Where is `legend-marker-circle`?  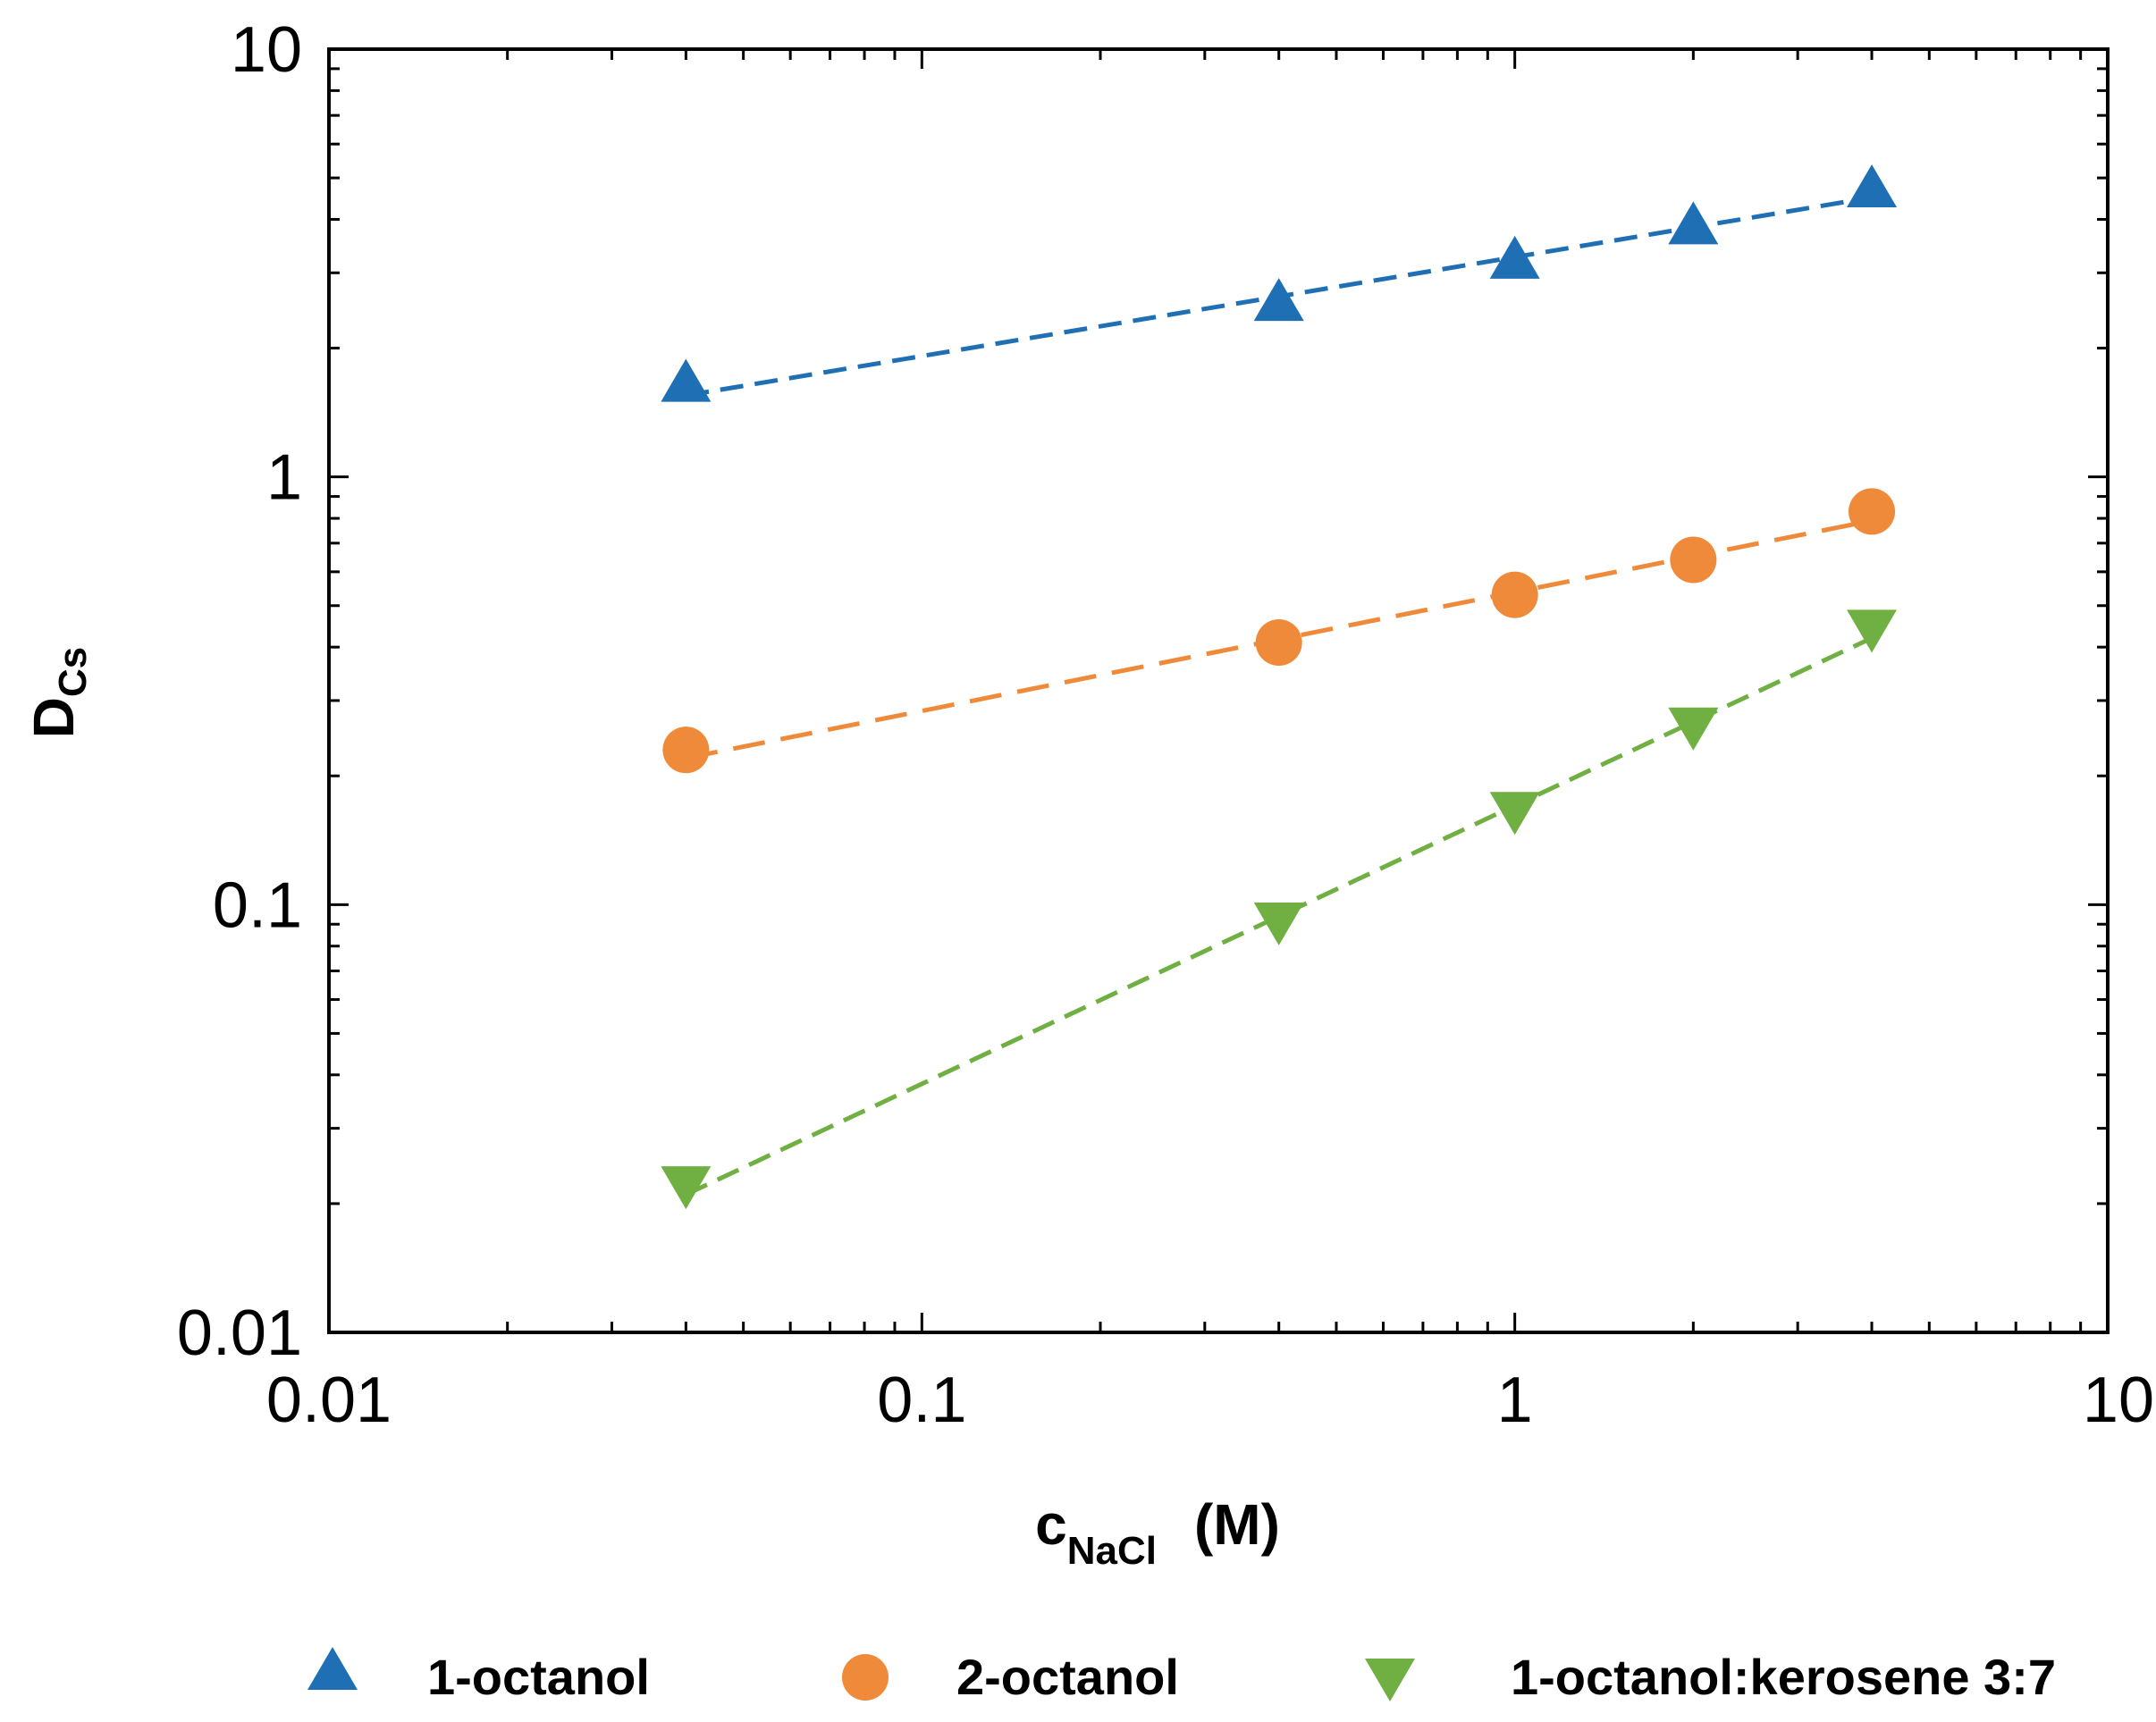
legend-marker-circle is located at coordinates (865, 1677).